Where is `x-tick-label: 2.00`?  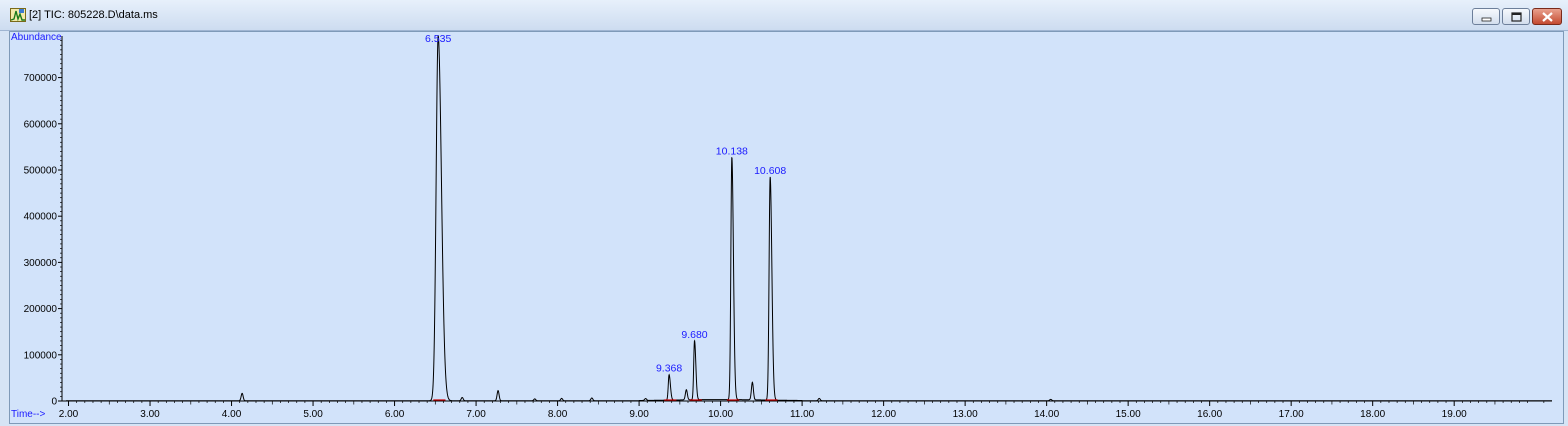
x-tick-label: 2.00 is located at coordinates (69, 414).